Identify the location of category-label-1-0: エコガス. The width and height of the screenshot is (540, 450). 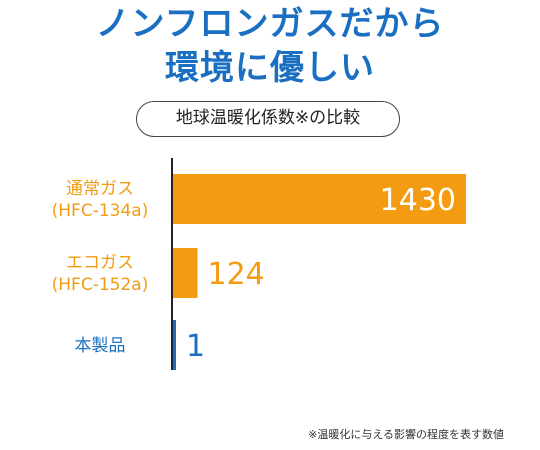
(100, 263).